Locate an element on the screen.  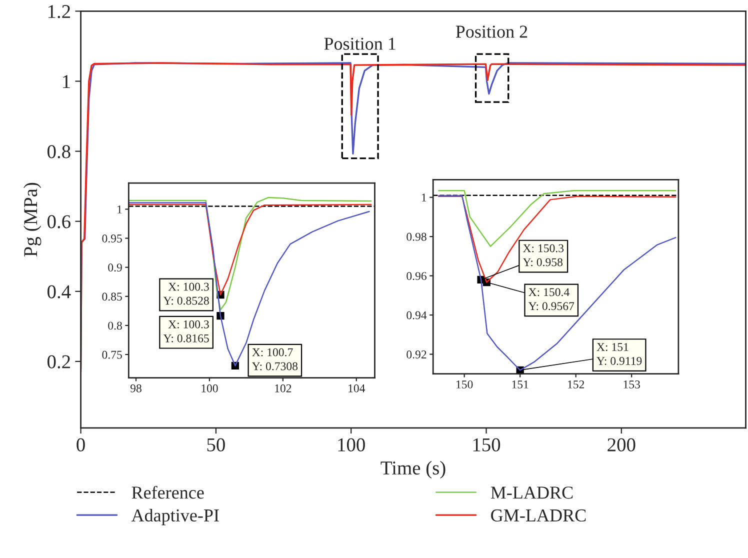
annotation: X: 150.4 Y: 0.9567 is located at coordinates (551, 299).